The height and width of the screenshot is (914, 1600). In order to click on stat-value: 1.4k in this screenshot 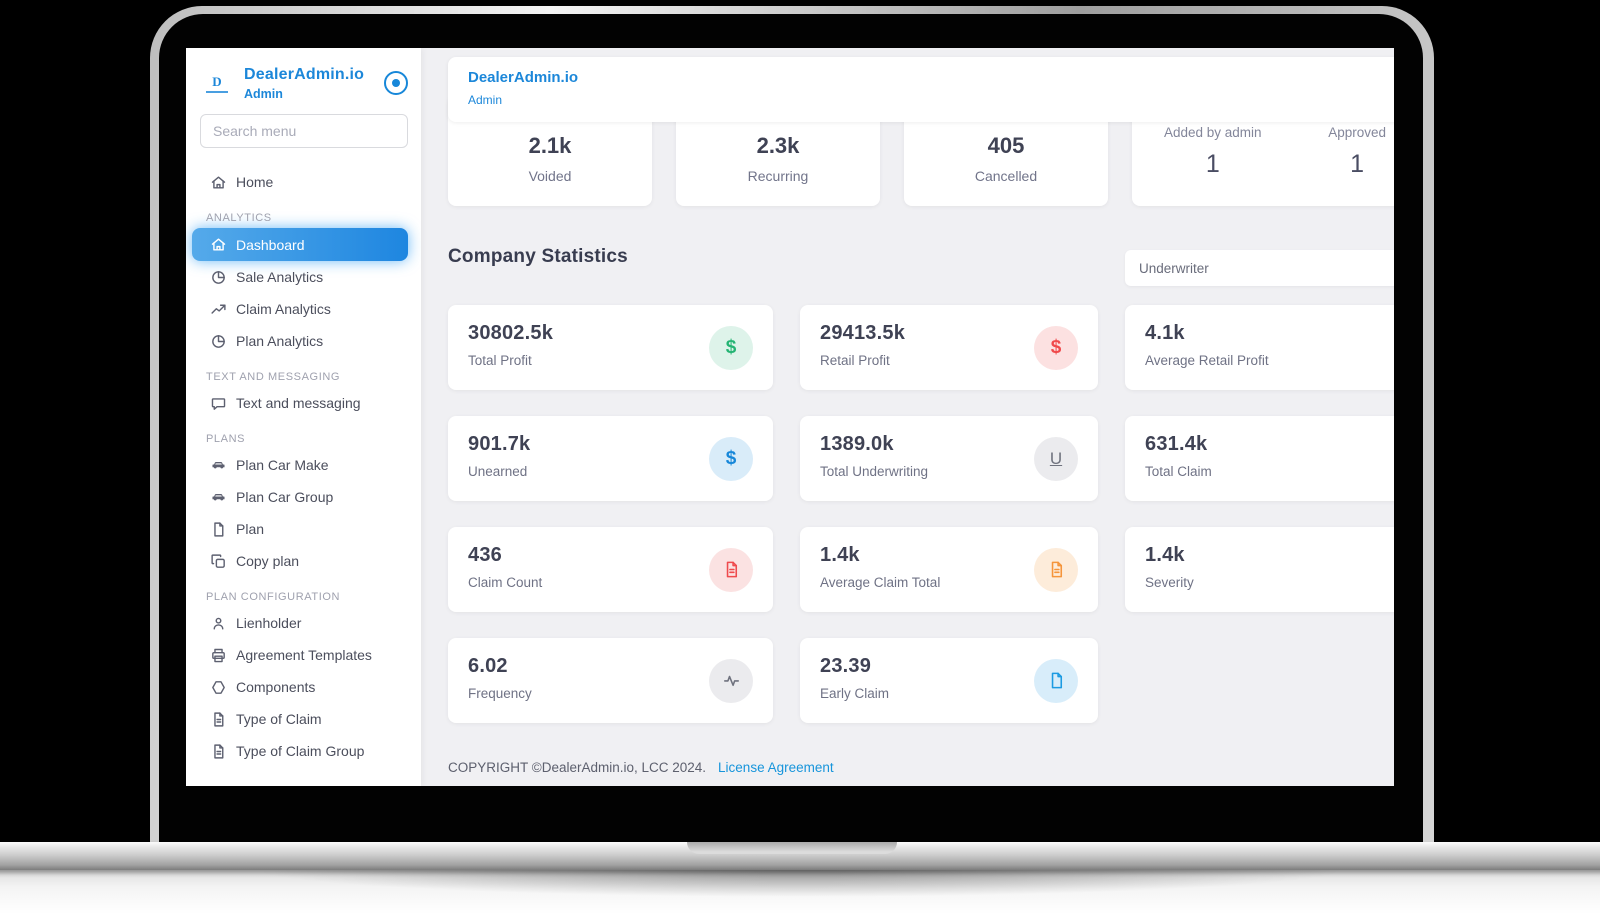, I will do `click(840, 555)`.